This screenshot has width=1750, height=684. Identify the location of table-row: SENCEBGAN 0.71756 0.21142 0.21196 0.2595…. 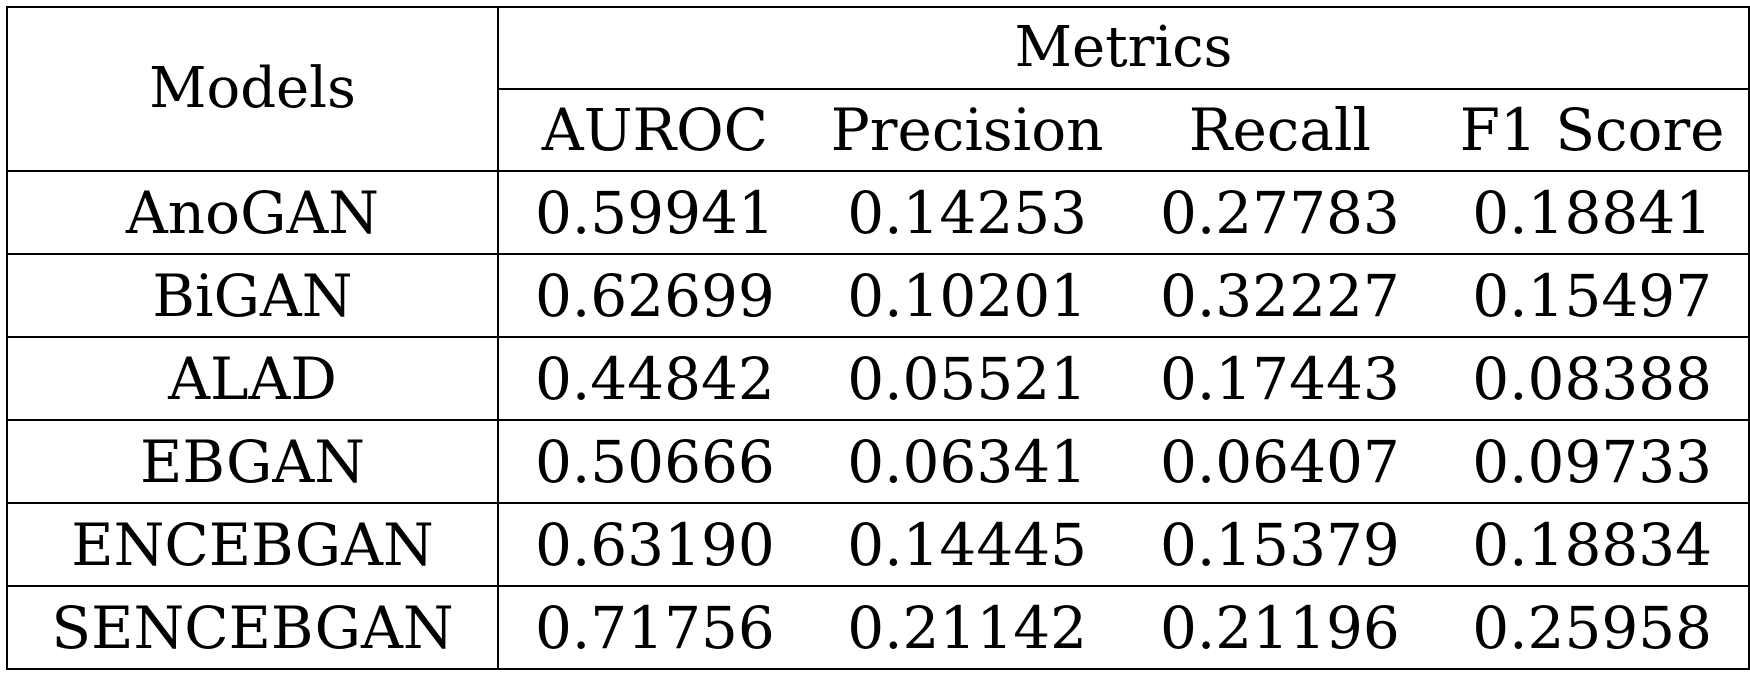
(878, 627).